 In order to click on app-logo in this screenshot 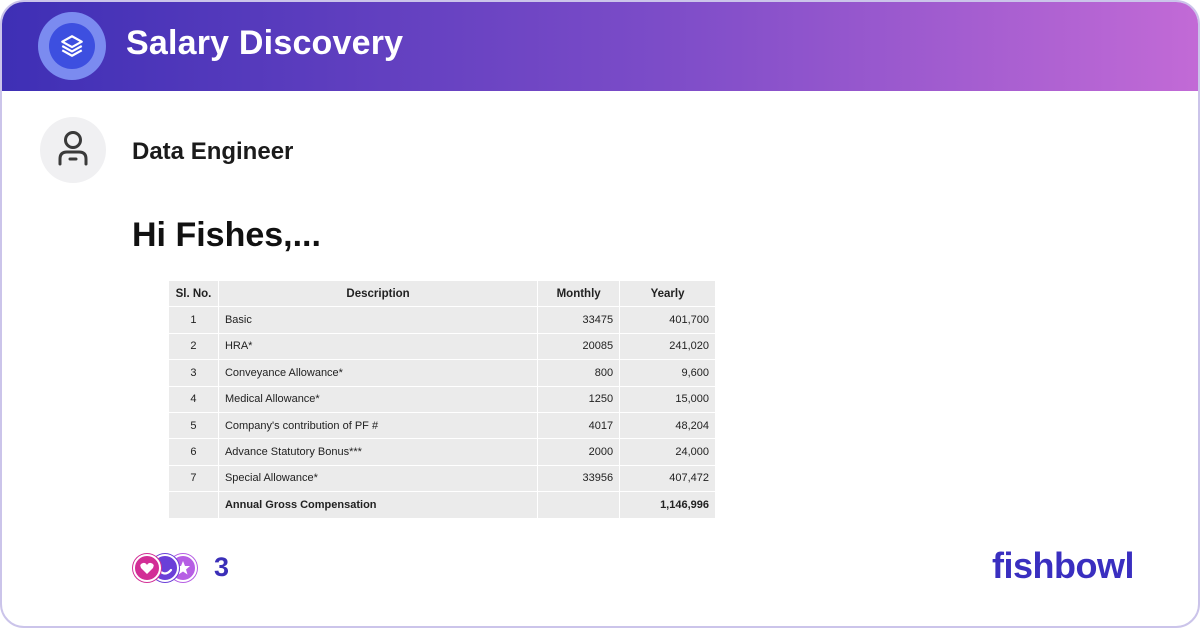, I will do `click(72, 46)`.